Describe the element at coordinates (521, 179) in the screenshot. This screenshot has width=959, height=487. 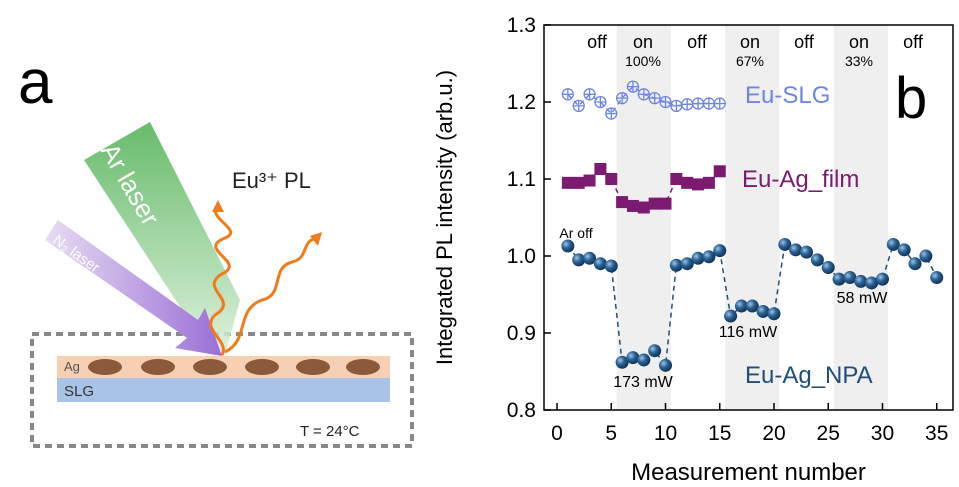
I see `y-tick-label: 1.1` at that location.